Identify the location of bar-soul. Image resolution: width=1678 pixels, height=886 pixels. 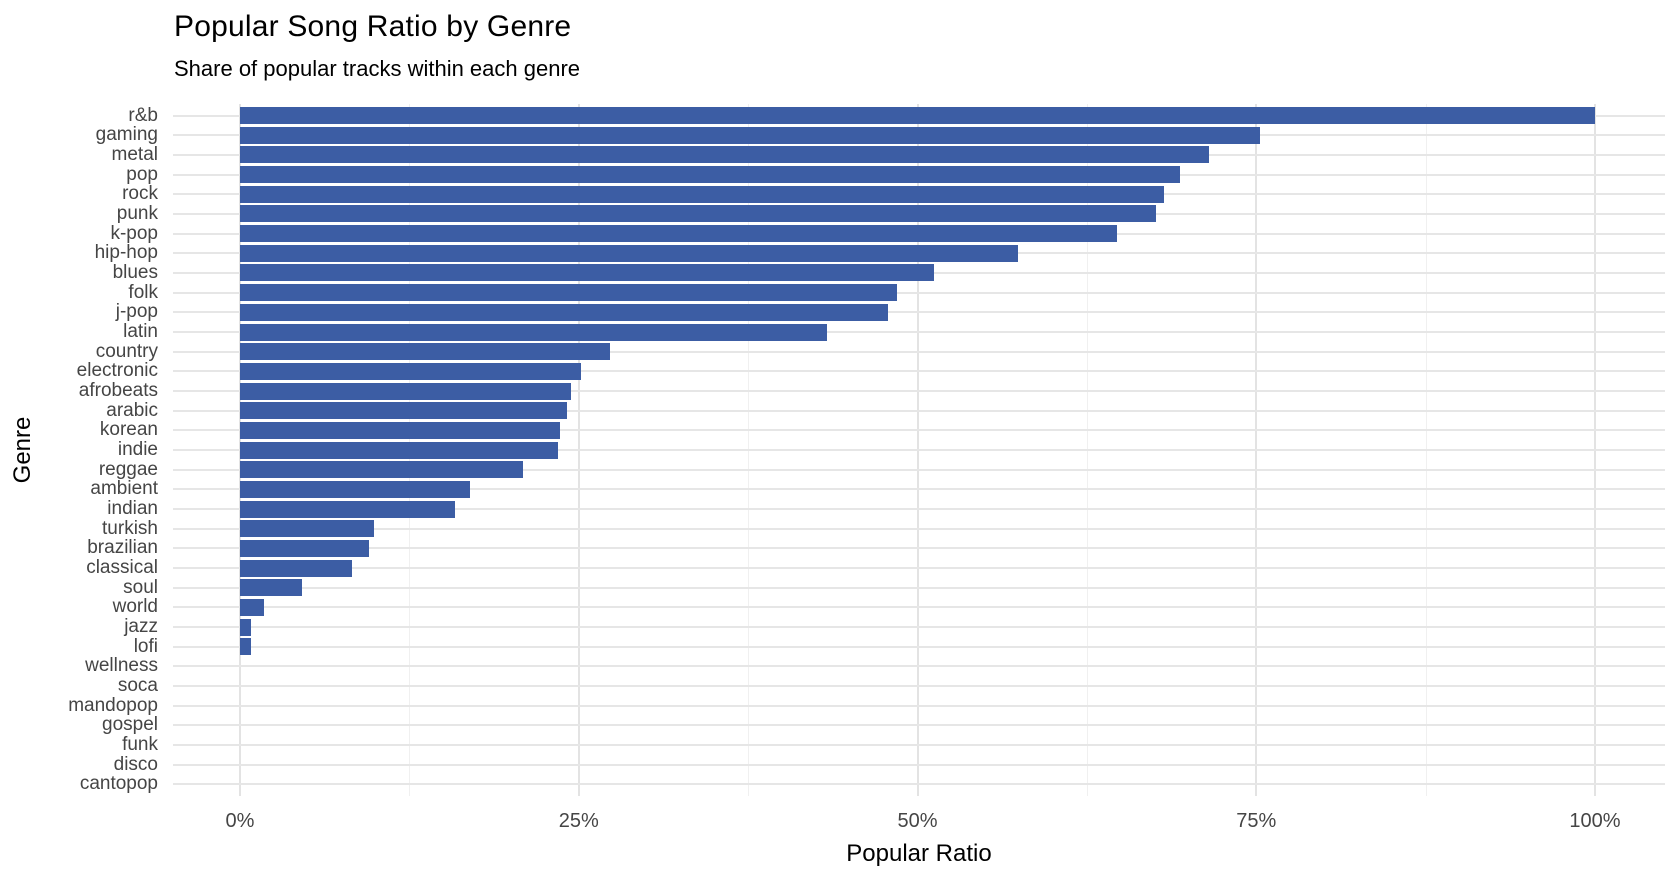
(271, 588).